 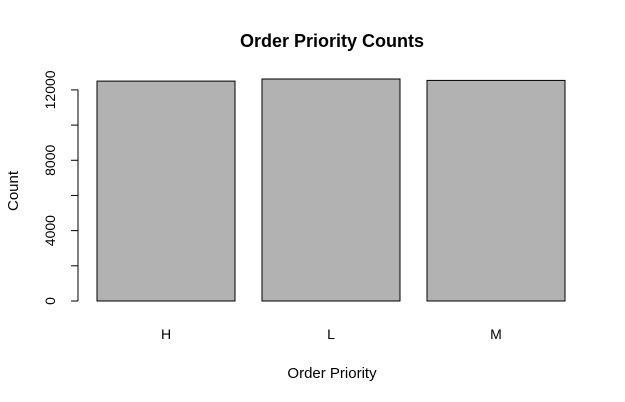 What do you see at coordinates (166, 334) in the screenshot?
I see `x-tick-label-H: H` at bounding box center [166, 334].